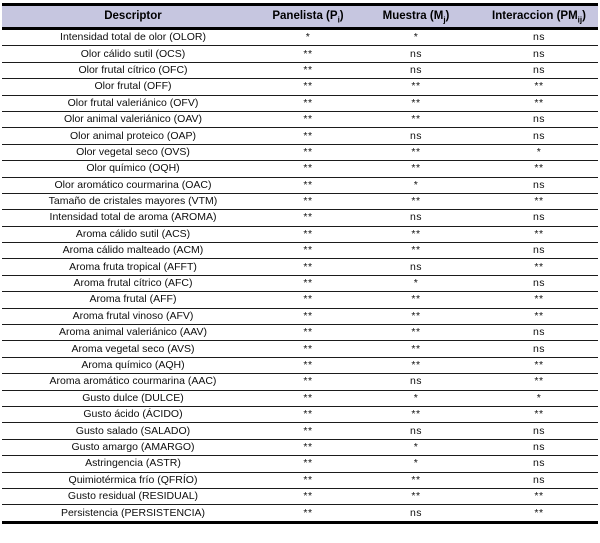 This screenshot has height=543, width=600. What do you see at coordinates (133, 169) in the screenshot?
I see `descriptor-cell: Olor químico (OQH)` at bounding box center [133, 169].